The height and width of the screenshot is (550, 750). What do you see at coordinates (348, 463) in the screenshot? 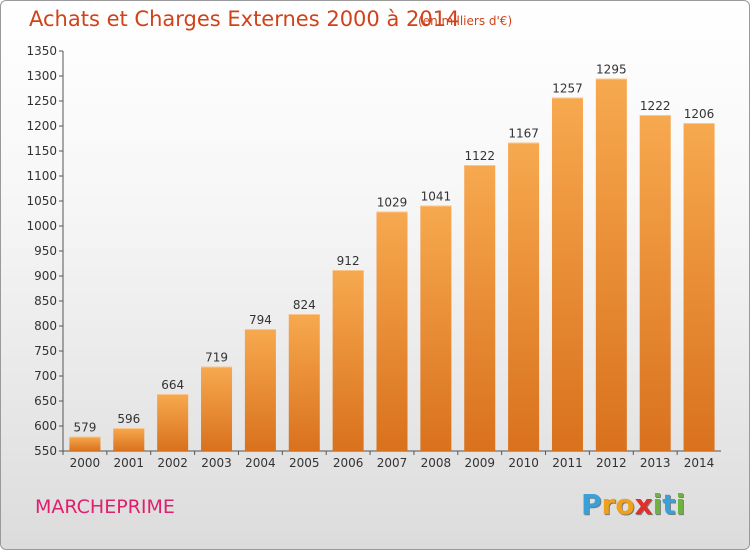
I see `x-tick-label: 2006` at bounding box center [348, 463].